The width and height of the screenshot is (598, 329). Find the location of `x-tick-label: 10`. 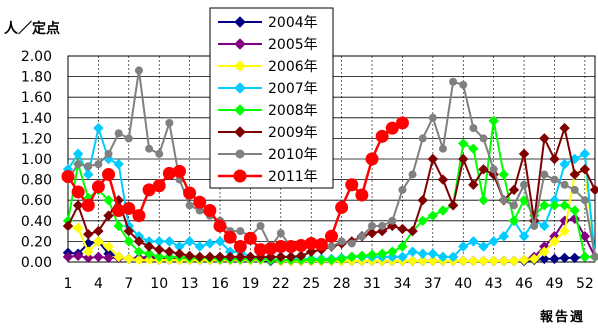

x-tick-label: 10 is located at coordinates (159, 284).